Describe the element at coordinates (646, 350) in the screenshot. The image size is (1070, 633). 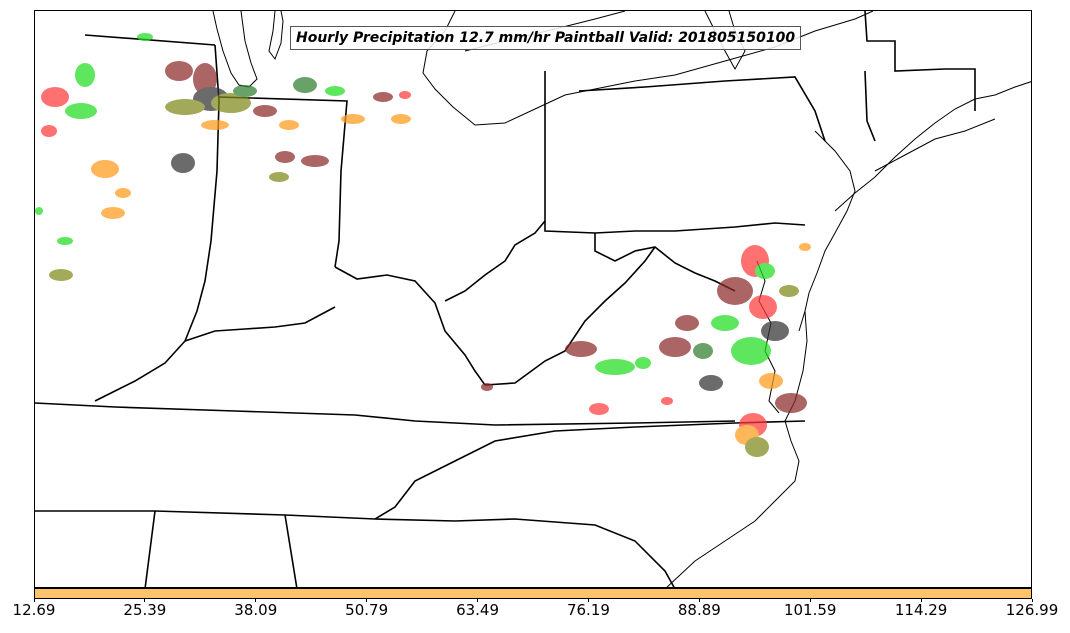
I see `precip-blobs-southeast` at that location.